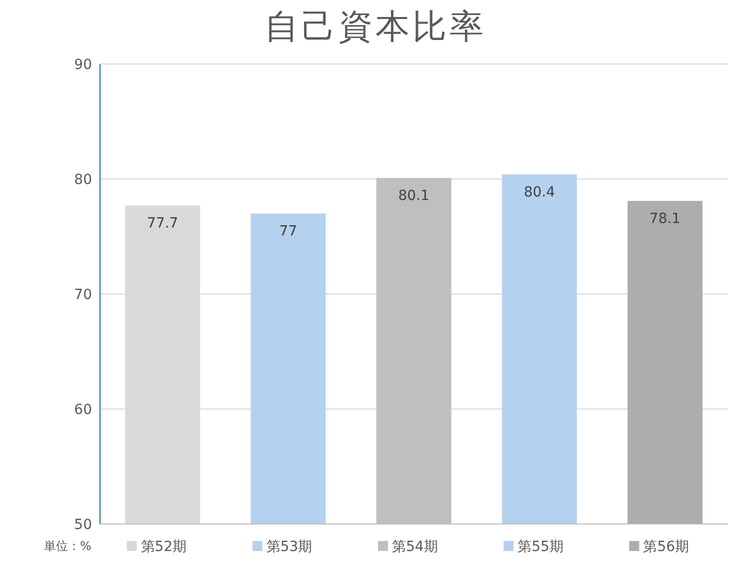 This screenshot has width=751, height=563. Describe the element at coordinates (665, 218) in the screenshot. I see `data-label: 78.1` at that location.